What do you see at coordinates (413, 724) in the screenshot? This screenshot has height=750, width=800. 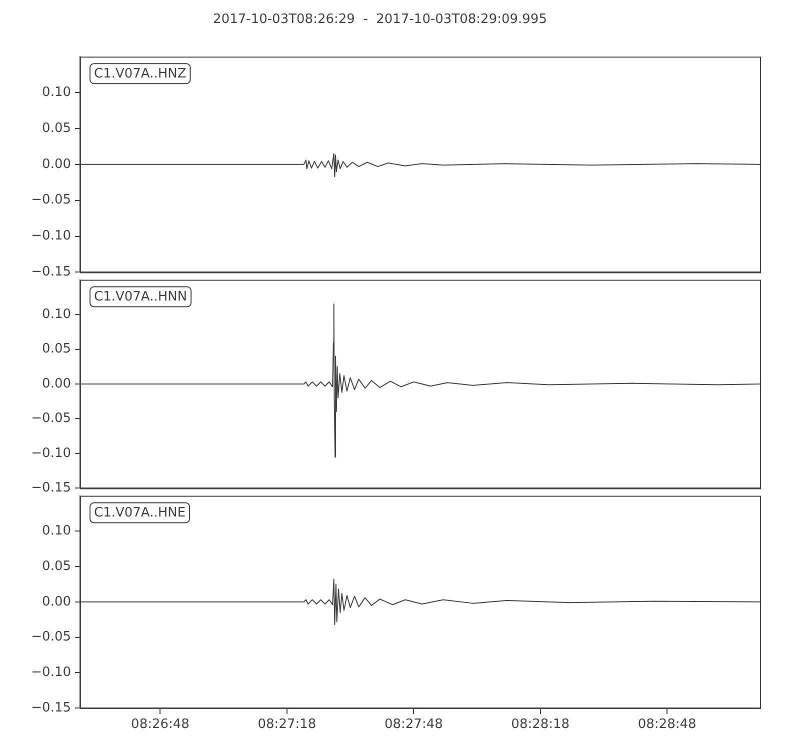 I see `x-tick-label: 08:27:48` at bounding box center [413, 724].